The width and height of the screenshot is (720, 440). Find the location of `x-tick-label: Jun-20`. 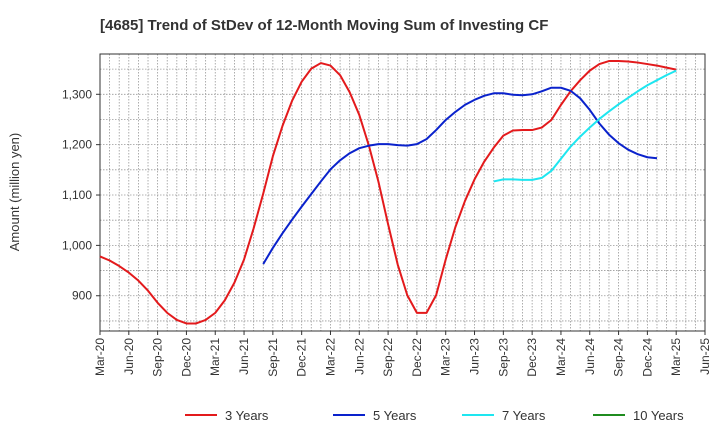

x-tick-label: Jun-20 is located at coordinates (129, 356).